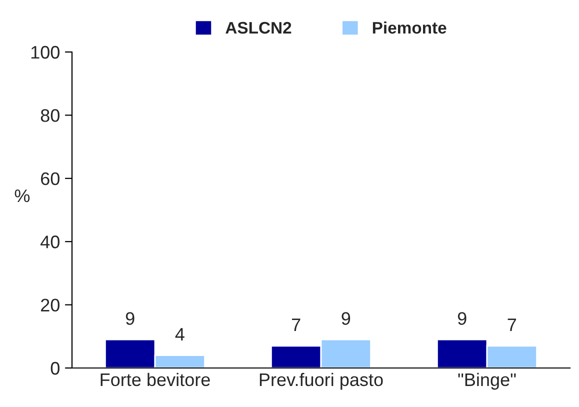 This screenshot has width=579, height=407. What do you see at coordinates (50, 242) in the screenshot?
I see `y-tick-label: 40` at bounding box center [50, 242].